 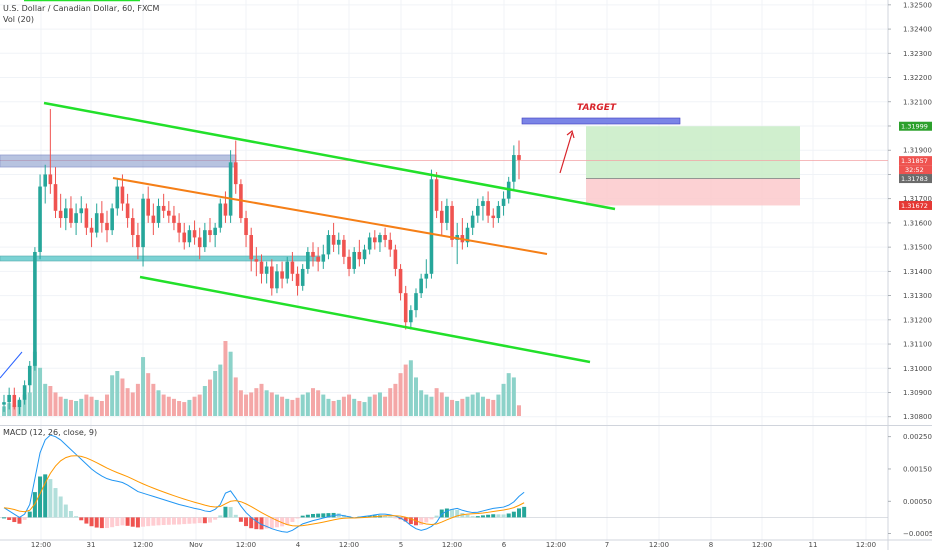 What do you see at coordinates (914, 127) in the screenshot?
I see `target-price-label: 1.31999` at bounding box center [914, 127].